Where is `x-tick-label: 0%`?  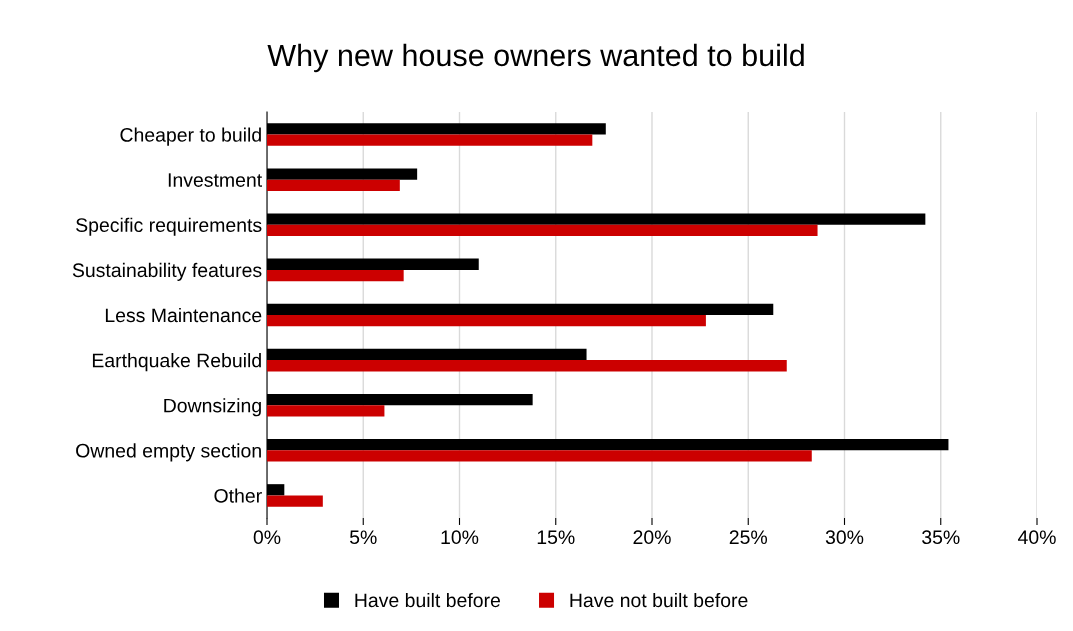 x-tick-label: 0% is located at coordinates (267, 537).